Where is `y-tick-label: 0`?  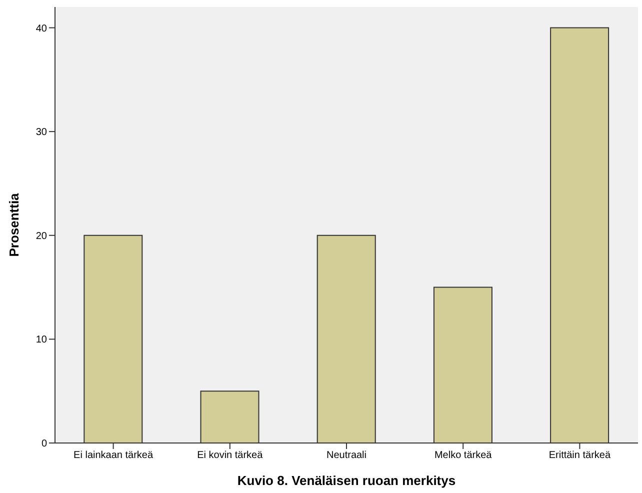
y-tick-label: 0 is located at coordinates (44, 444).